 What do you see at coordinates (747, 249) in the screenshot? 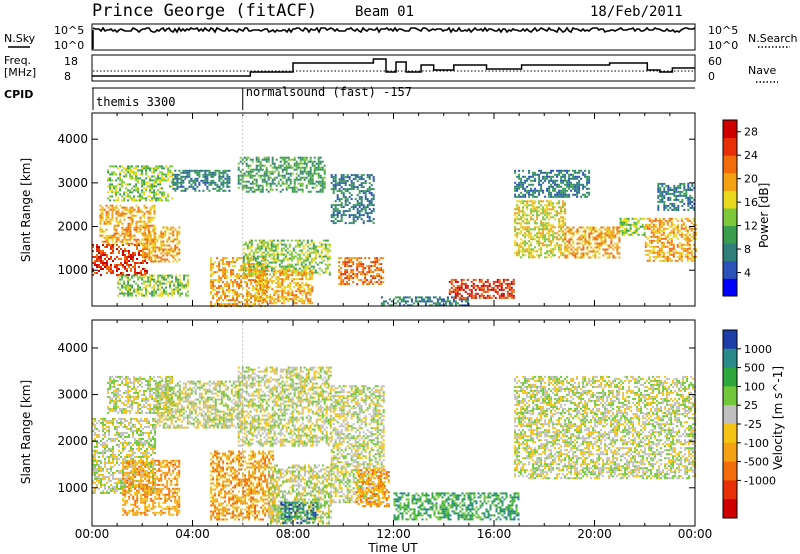
I see `power-colorbar-tick-label: 8` at bounding box center [747, 249].